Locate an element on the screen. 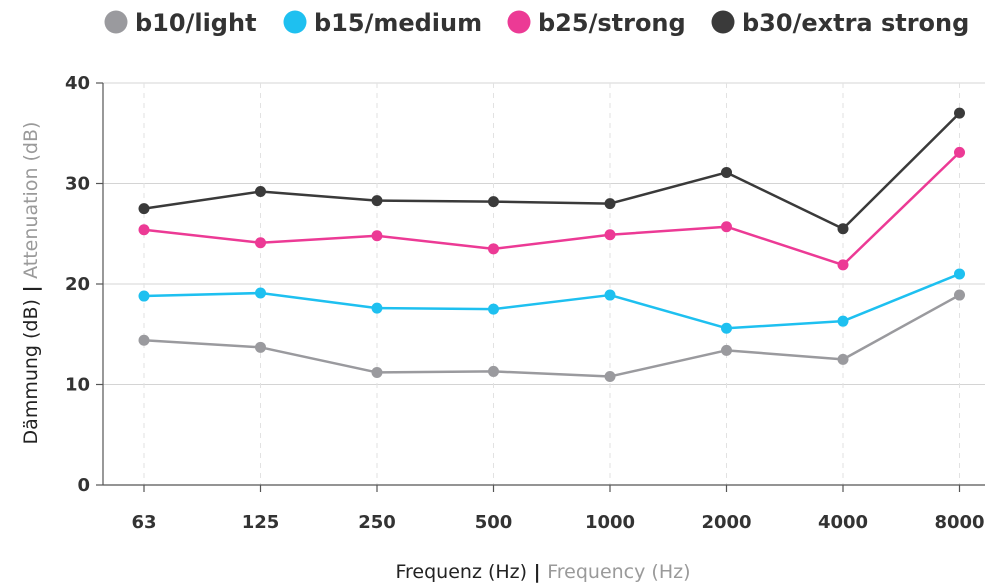  x-tick-label: 8000 is located at coordinates (959, 522).